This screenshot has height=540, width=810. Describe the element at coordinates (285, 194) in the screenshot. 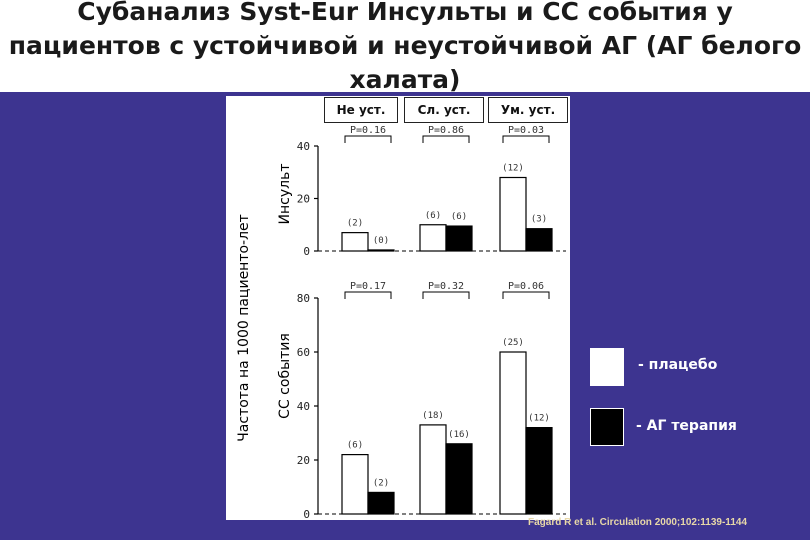

I see `y-axis-label-stroke: Инсульт` at that location.